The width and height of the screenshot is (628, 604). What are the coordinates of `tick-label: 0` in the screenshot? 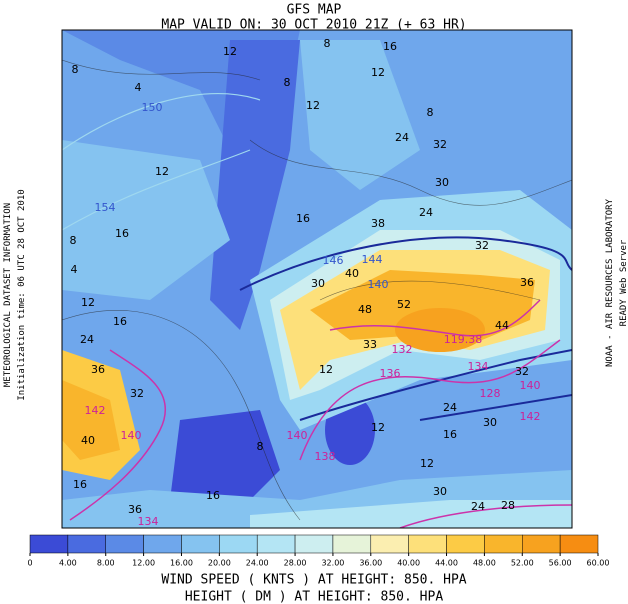 It's located at (29, 563).